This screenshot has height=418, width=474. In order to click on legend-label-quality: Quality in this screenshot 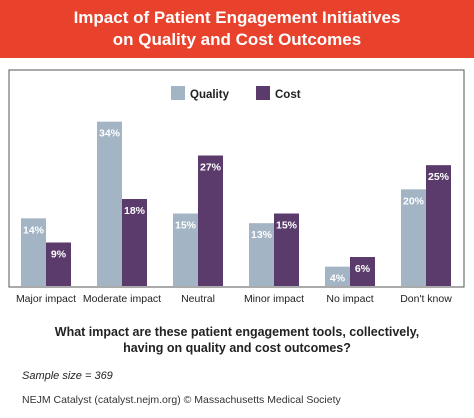, I will do `click(210, 95)`.